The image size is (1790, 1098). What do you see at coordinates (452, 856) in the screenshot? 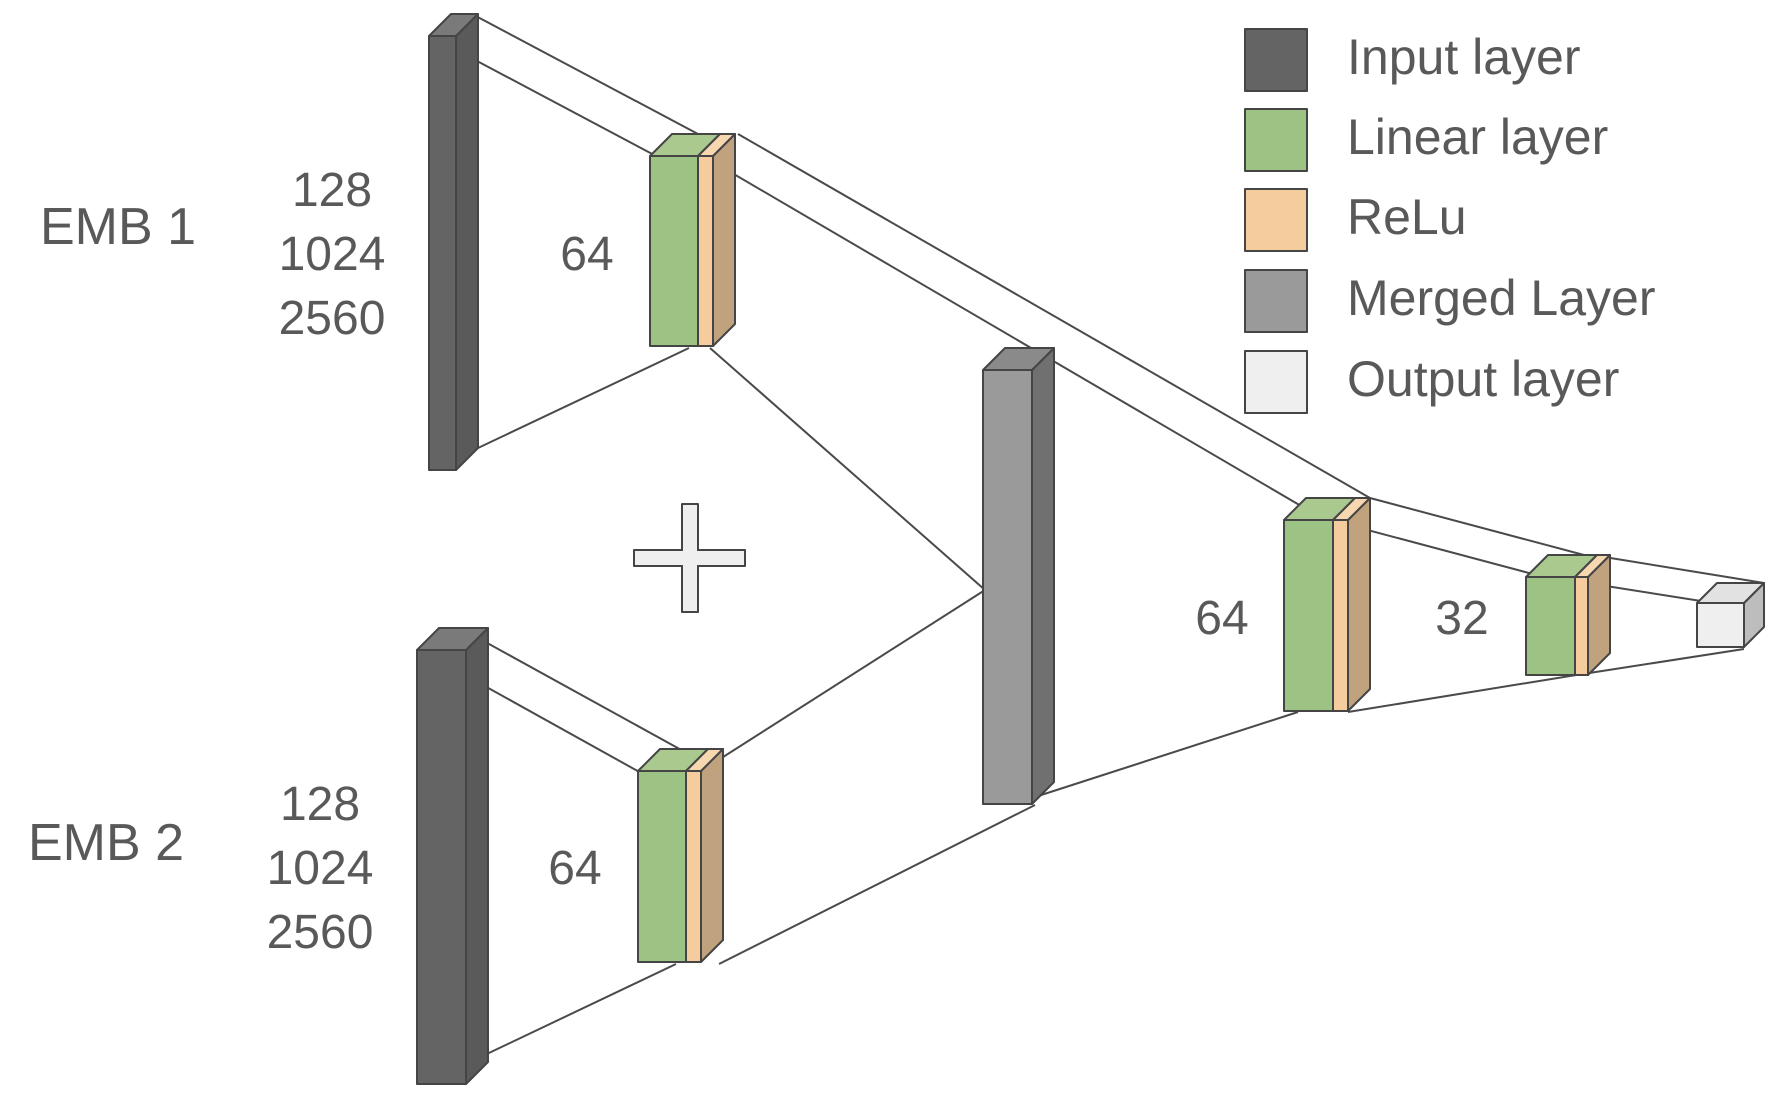
I see `emb2-input-layer` at bounding box center [452, 856].